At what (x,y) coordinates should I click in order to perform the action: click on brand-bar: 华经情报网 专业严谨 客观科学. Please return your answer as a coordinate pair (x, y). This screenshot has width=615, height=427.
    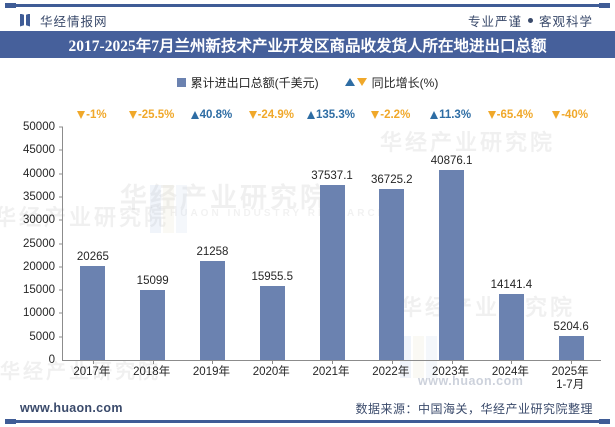
    Looking at the image, I should click on (307, 20).